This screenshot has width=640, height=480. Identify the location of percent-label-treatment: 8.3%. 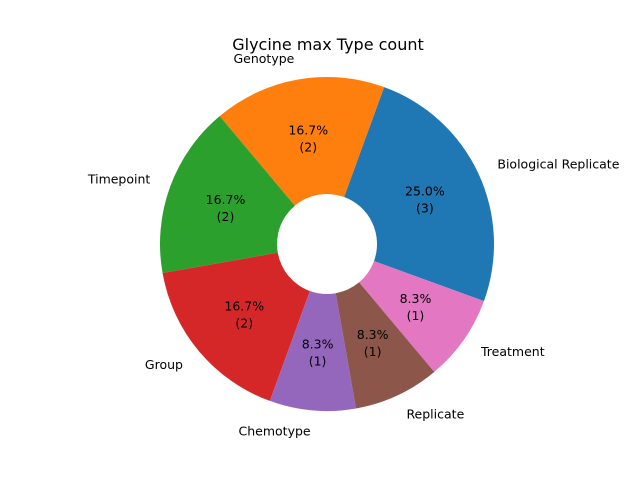
(416, 298).